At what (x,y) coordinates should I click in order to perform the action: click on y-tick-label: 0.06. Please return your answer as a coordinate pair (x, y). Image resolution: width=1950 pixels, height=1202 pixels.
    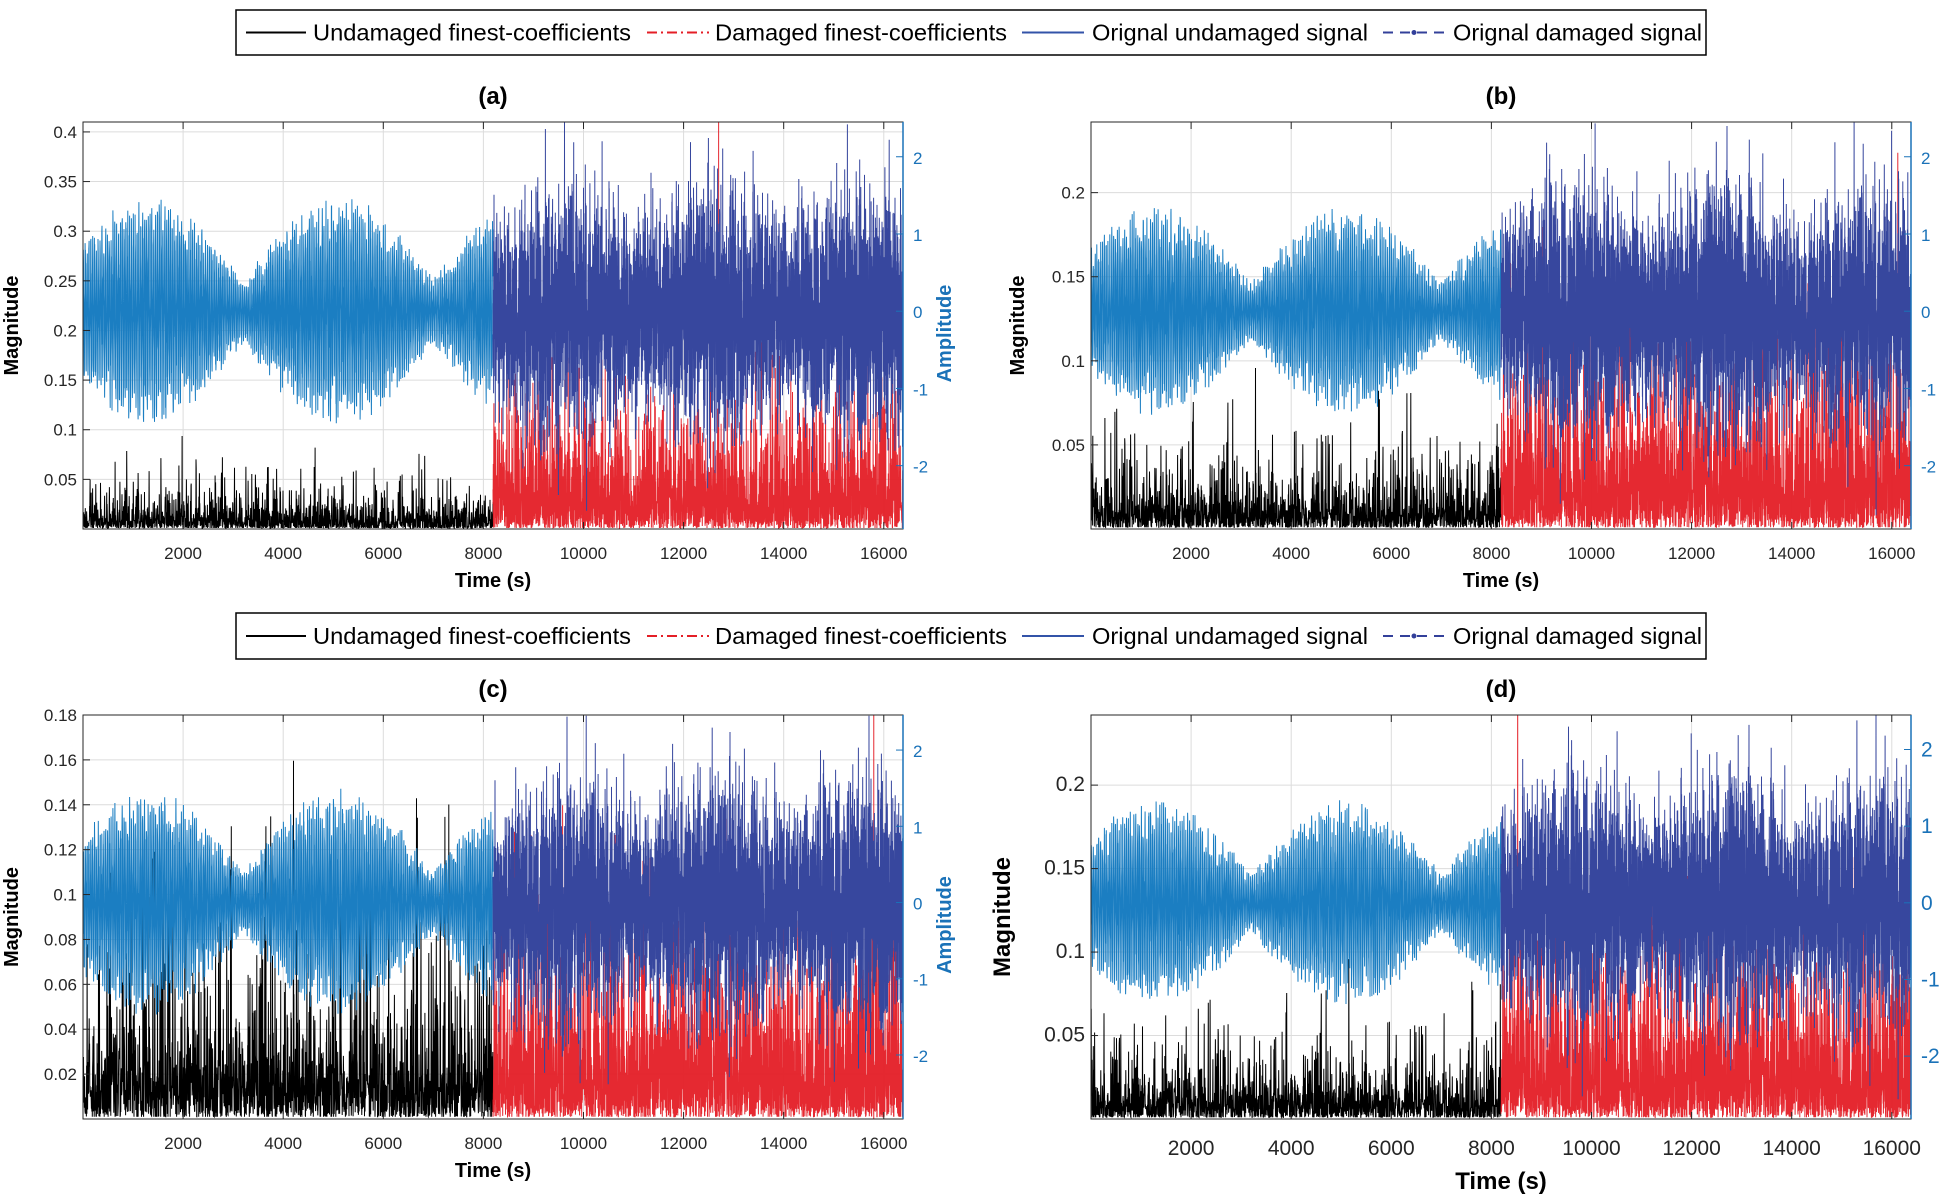
    Looking at the image, I should click on (60, 984).